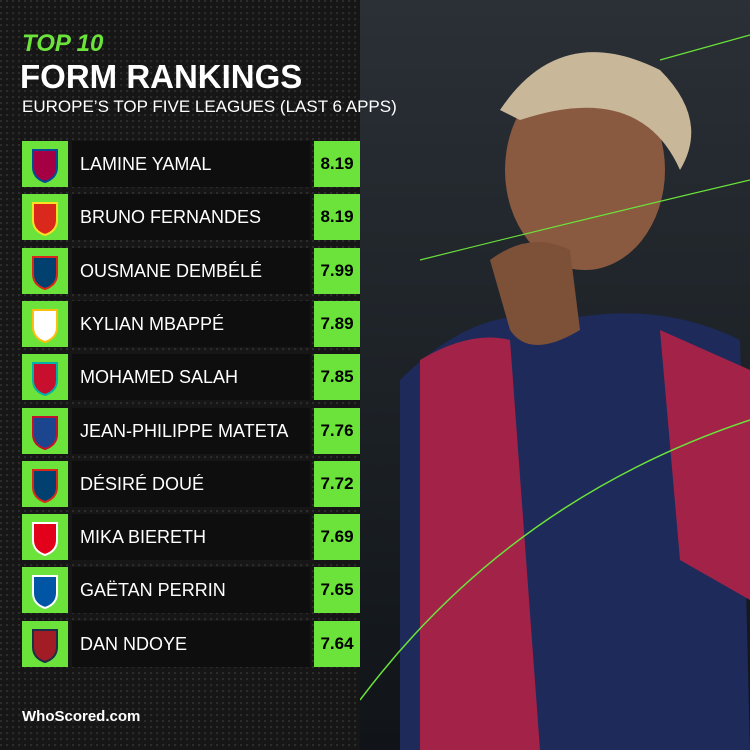 The height and width of the screenshot is (750, 750). What do you see at coordinates (63, 43) in the screenshot?
I see `kicker: TOP 10` at bounding box center [63, 43].